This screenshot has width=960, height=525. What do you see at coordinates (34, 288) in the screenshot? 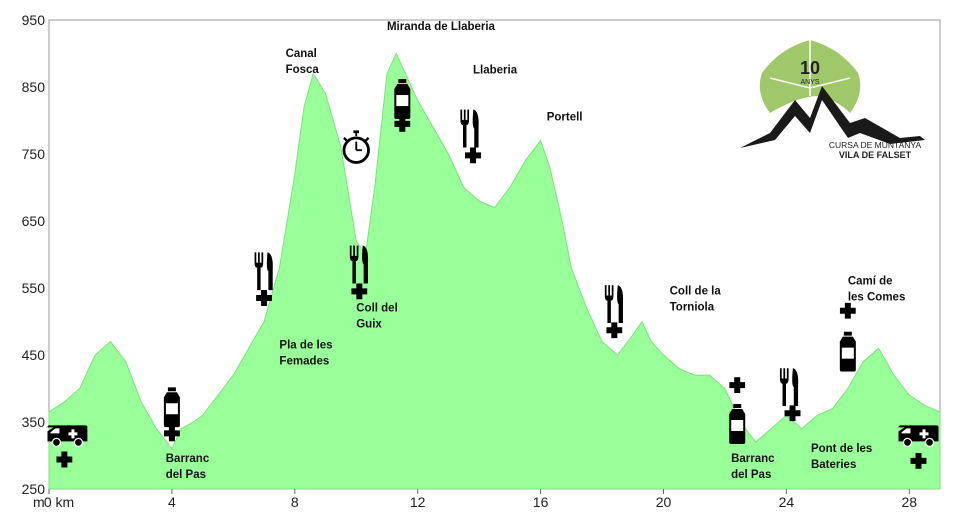
I see `y-tick-label: 550` at bounding box center [34, 288].